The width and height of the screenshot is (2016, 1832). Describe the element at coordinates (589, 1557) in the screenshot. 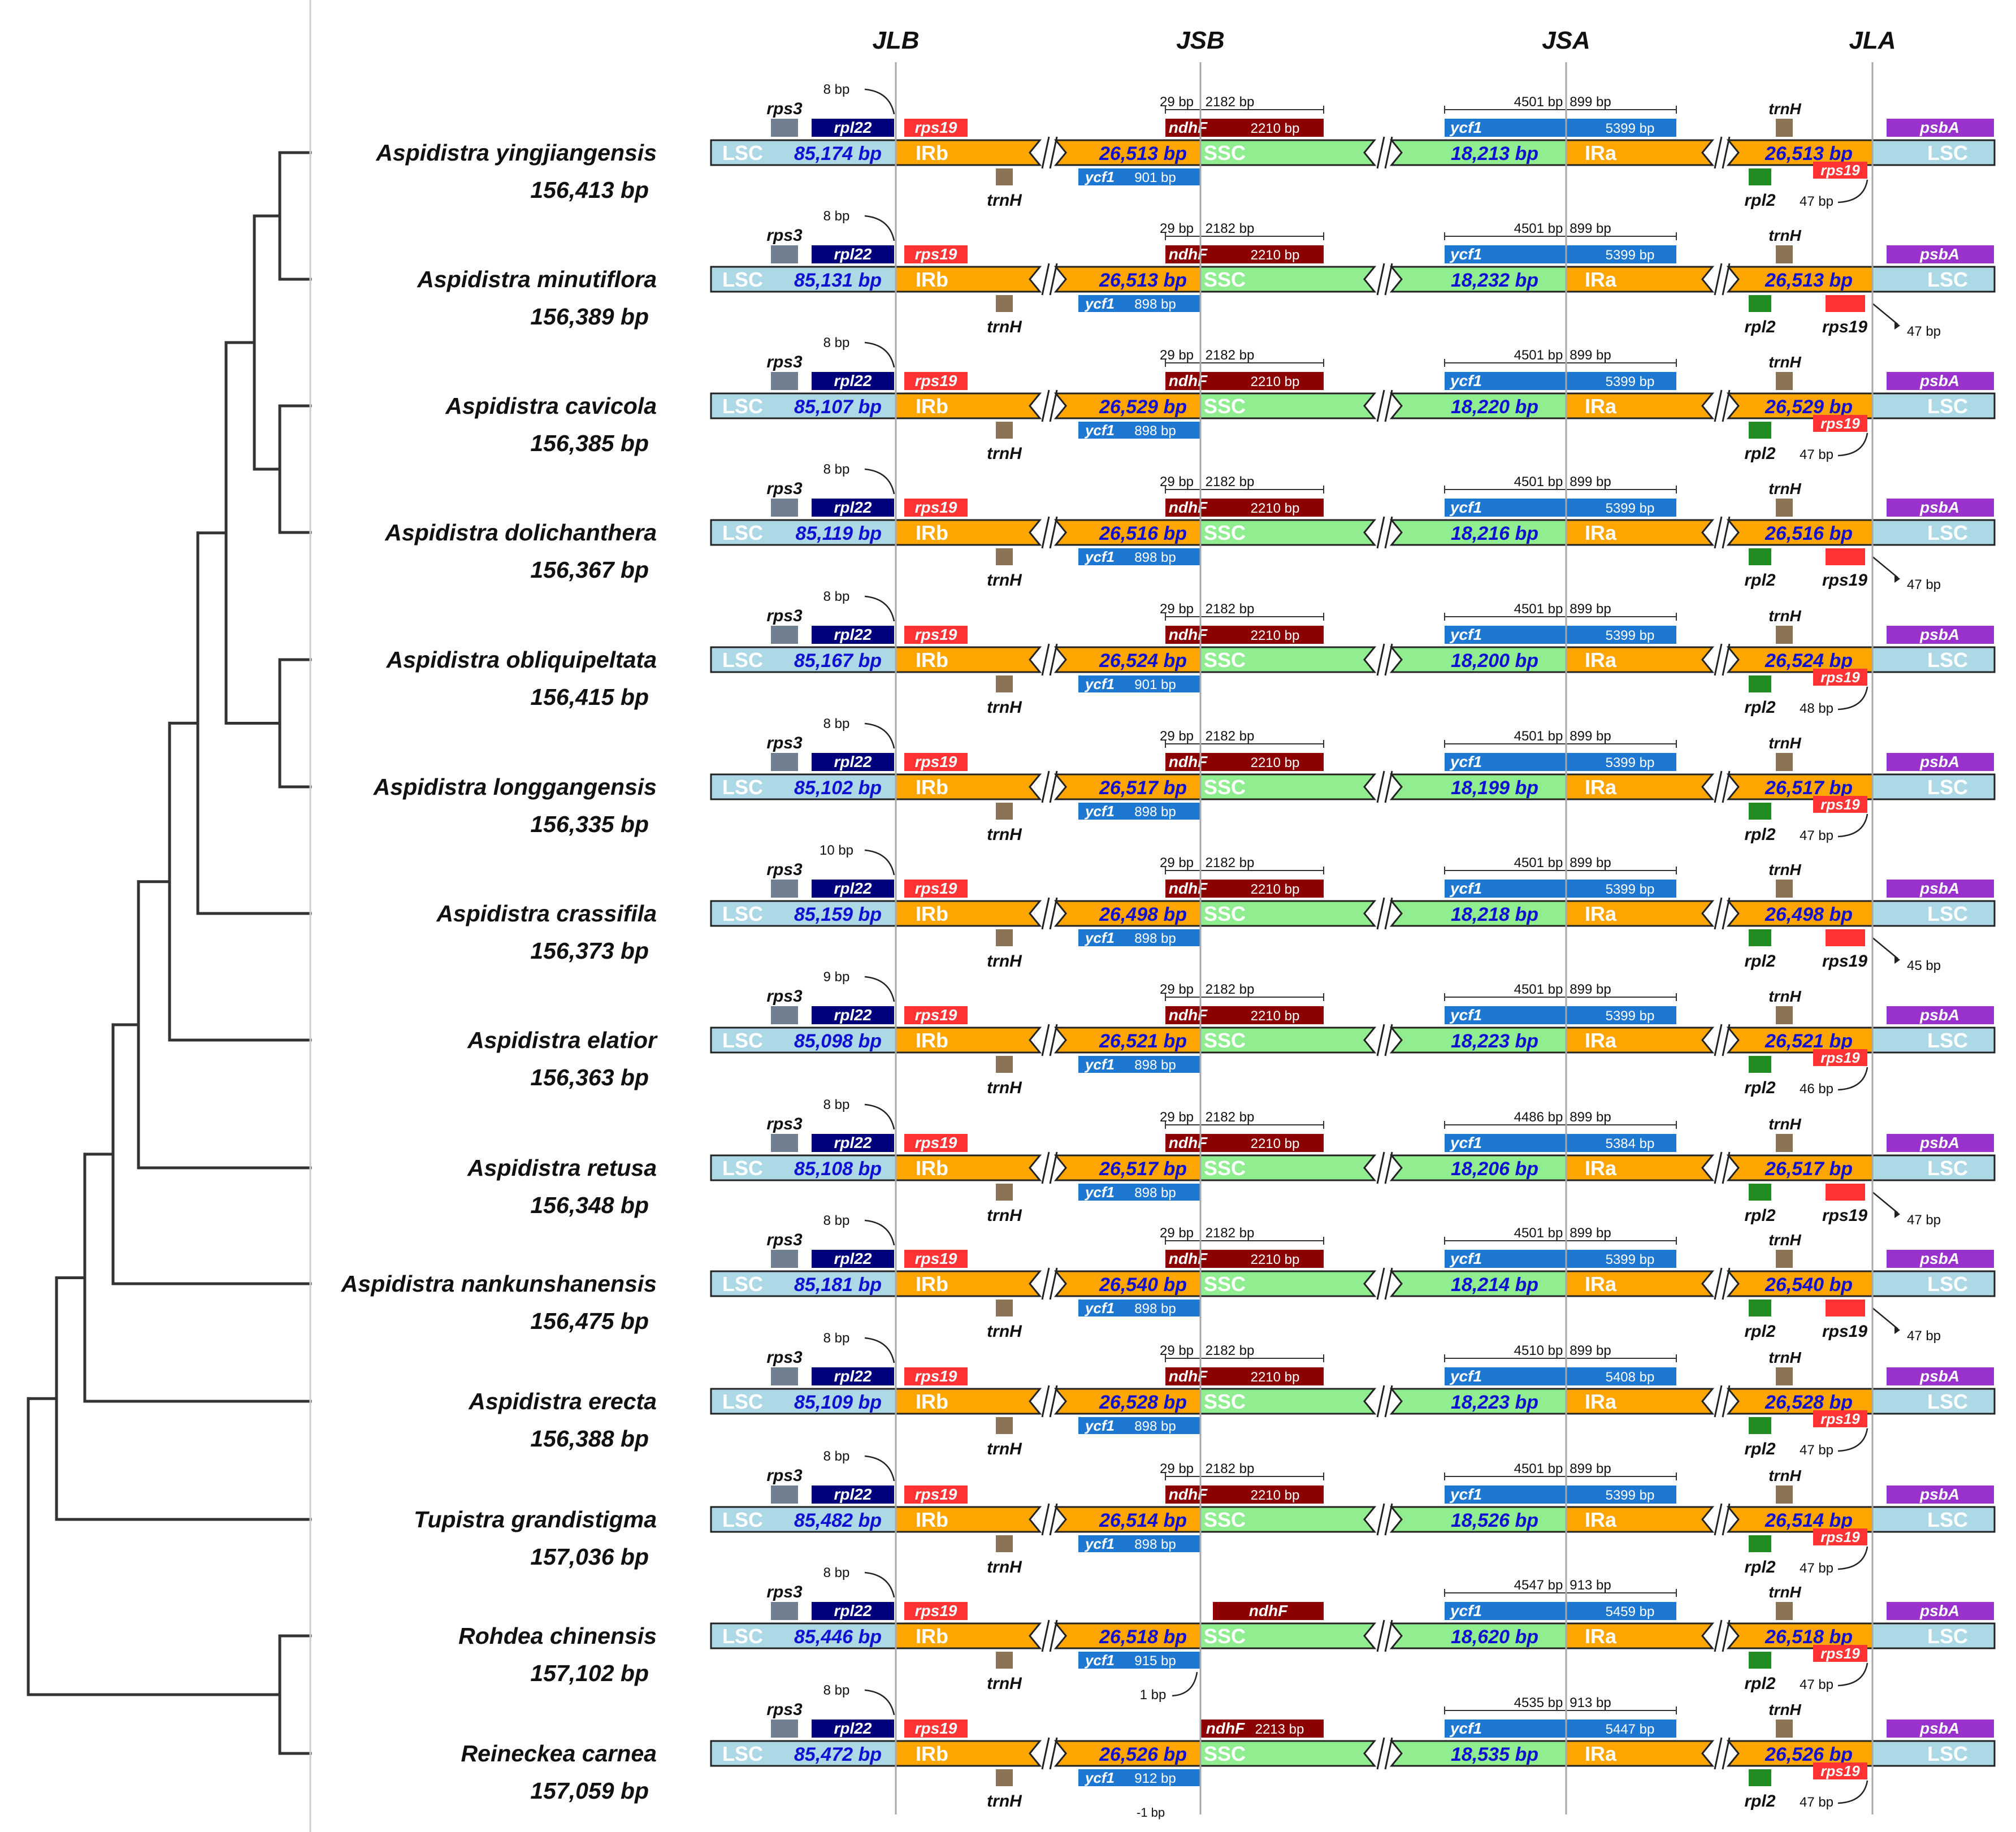

I see `genome-length: 157,036 bp` at that location.